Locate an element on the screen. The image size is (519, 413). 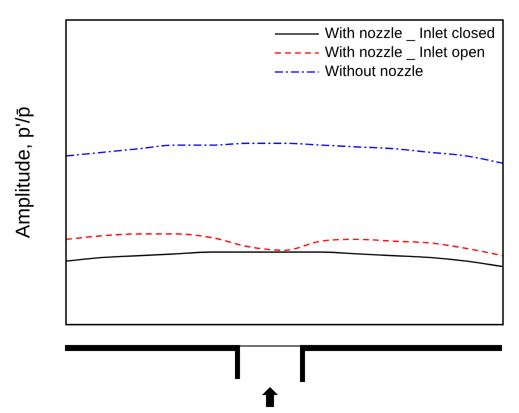
legend-label: With nozzle _ Inlet closed is located at coordinates (410, 33).